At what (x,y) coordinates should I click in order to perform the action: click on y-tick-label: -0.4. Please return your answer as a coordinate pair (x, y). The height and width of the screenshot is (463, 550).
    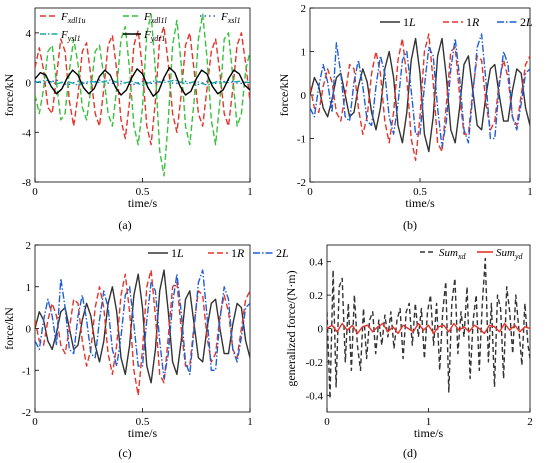
    Looking at the image, I should click on (315, 396).